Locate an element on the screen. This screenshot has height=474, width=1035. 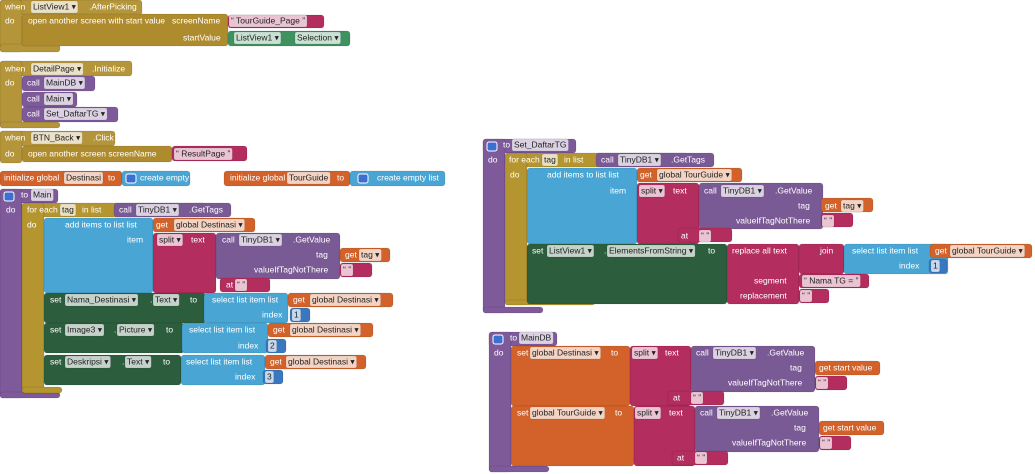
gear-icon is located at coordinates (131, 178).